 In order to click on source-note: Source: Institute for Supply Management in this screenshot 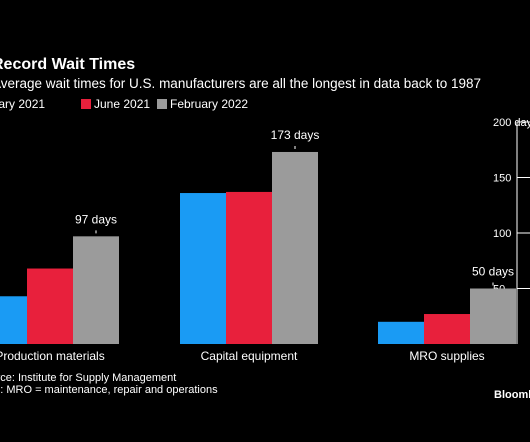, I will do `click(88, 378)`.